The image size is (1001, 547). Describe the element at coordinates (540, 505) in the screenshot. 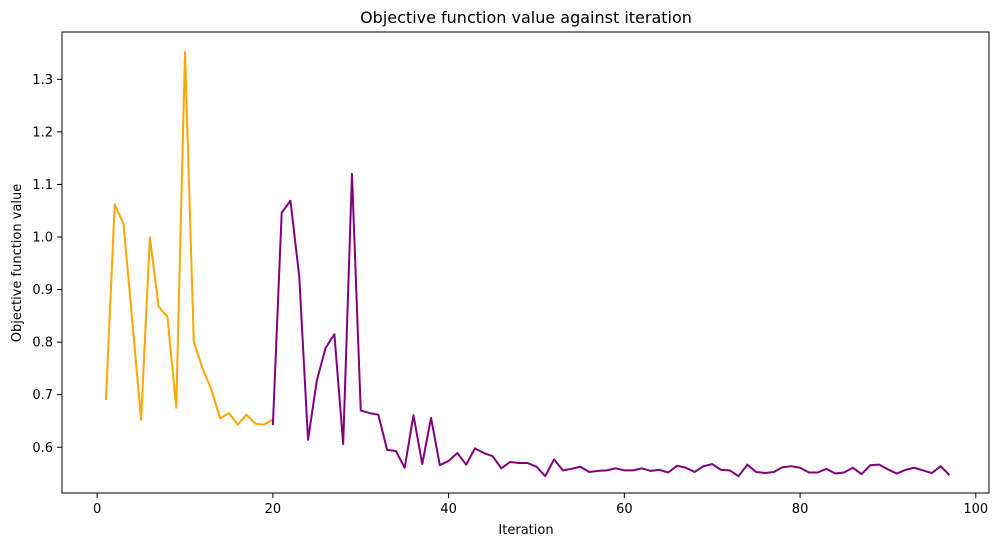

I see `x-axis-ticks: 0 20 40 60 80 100` at that location.